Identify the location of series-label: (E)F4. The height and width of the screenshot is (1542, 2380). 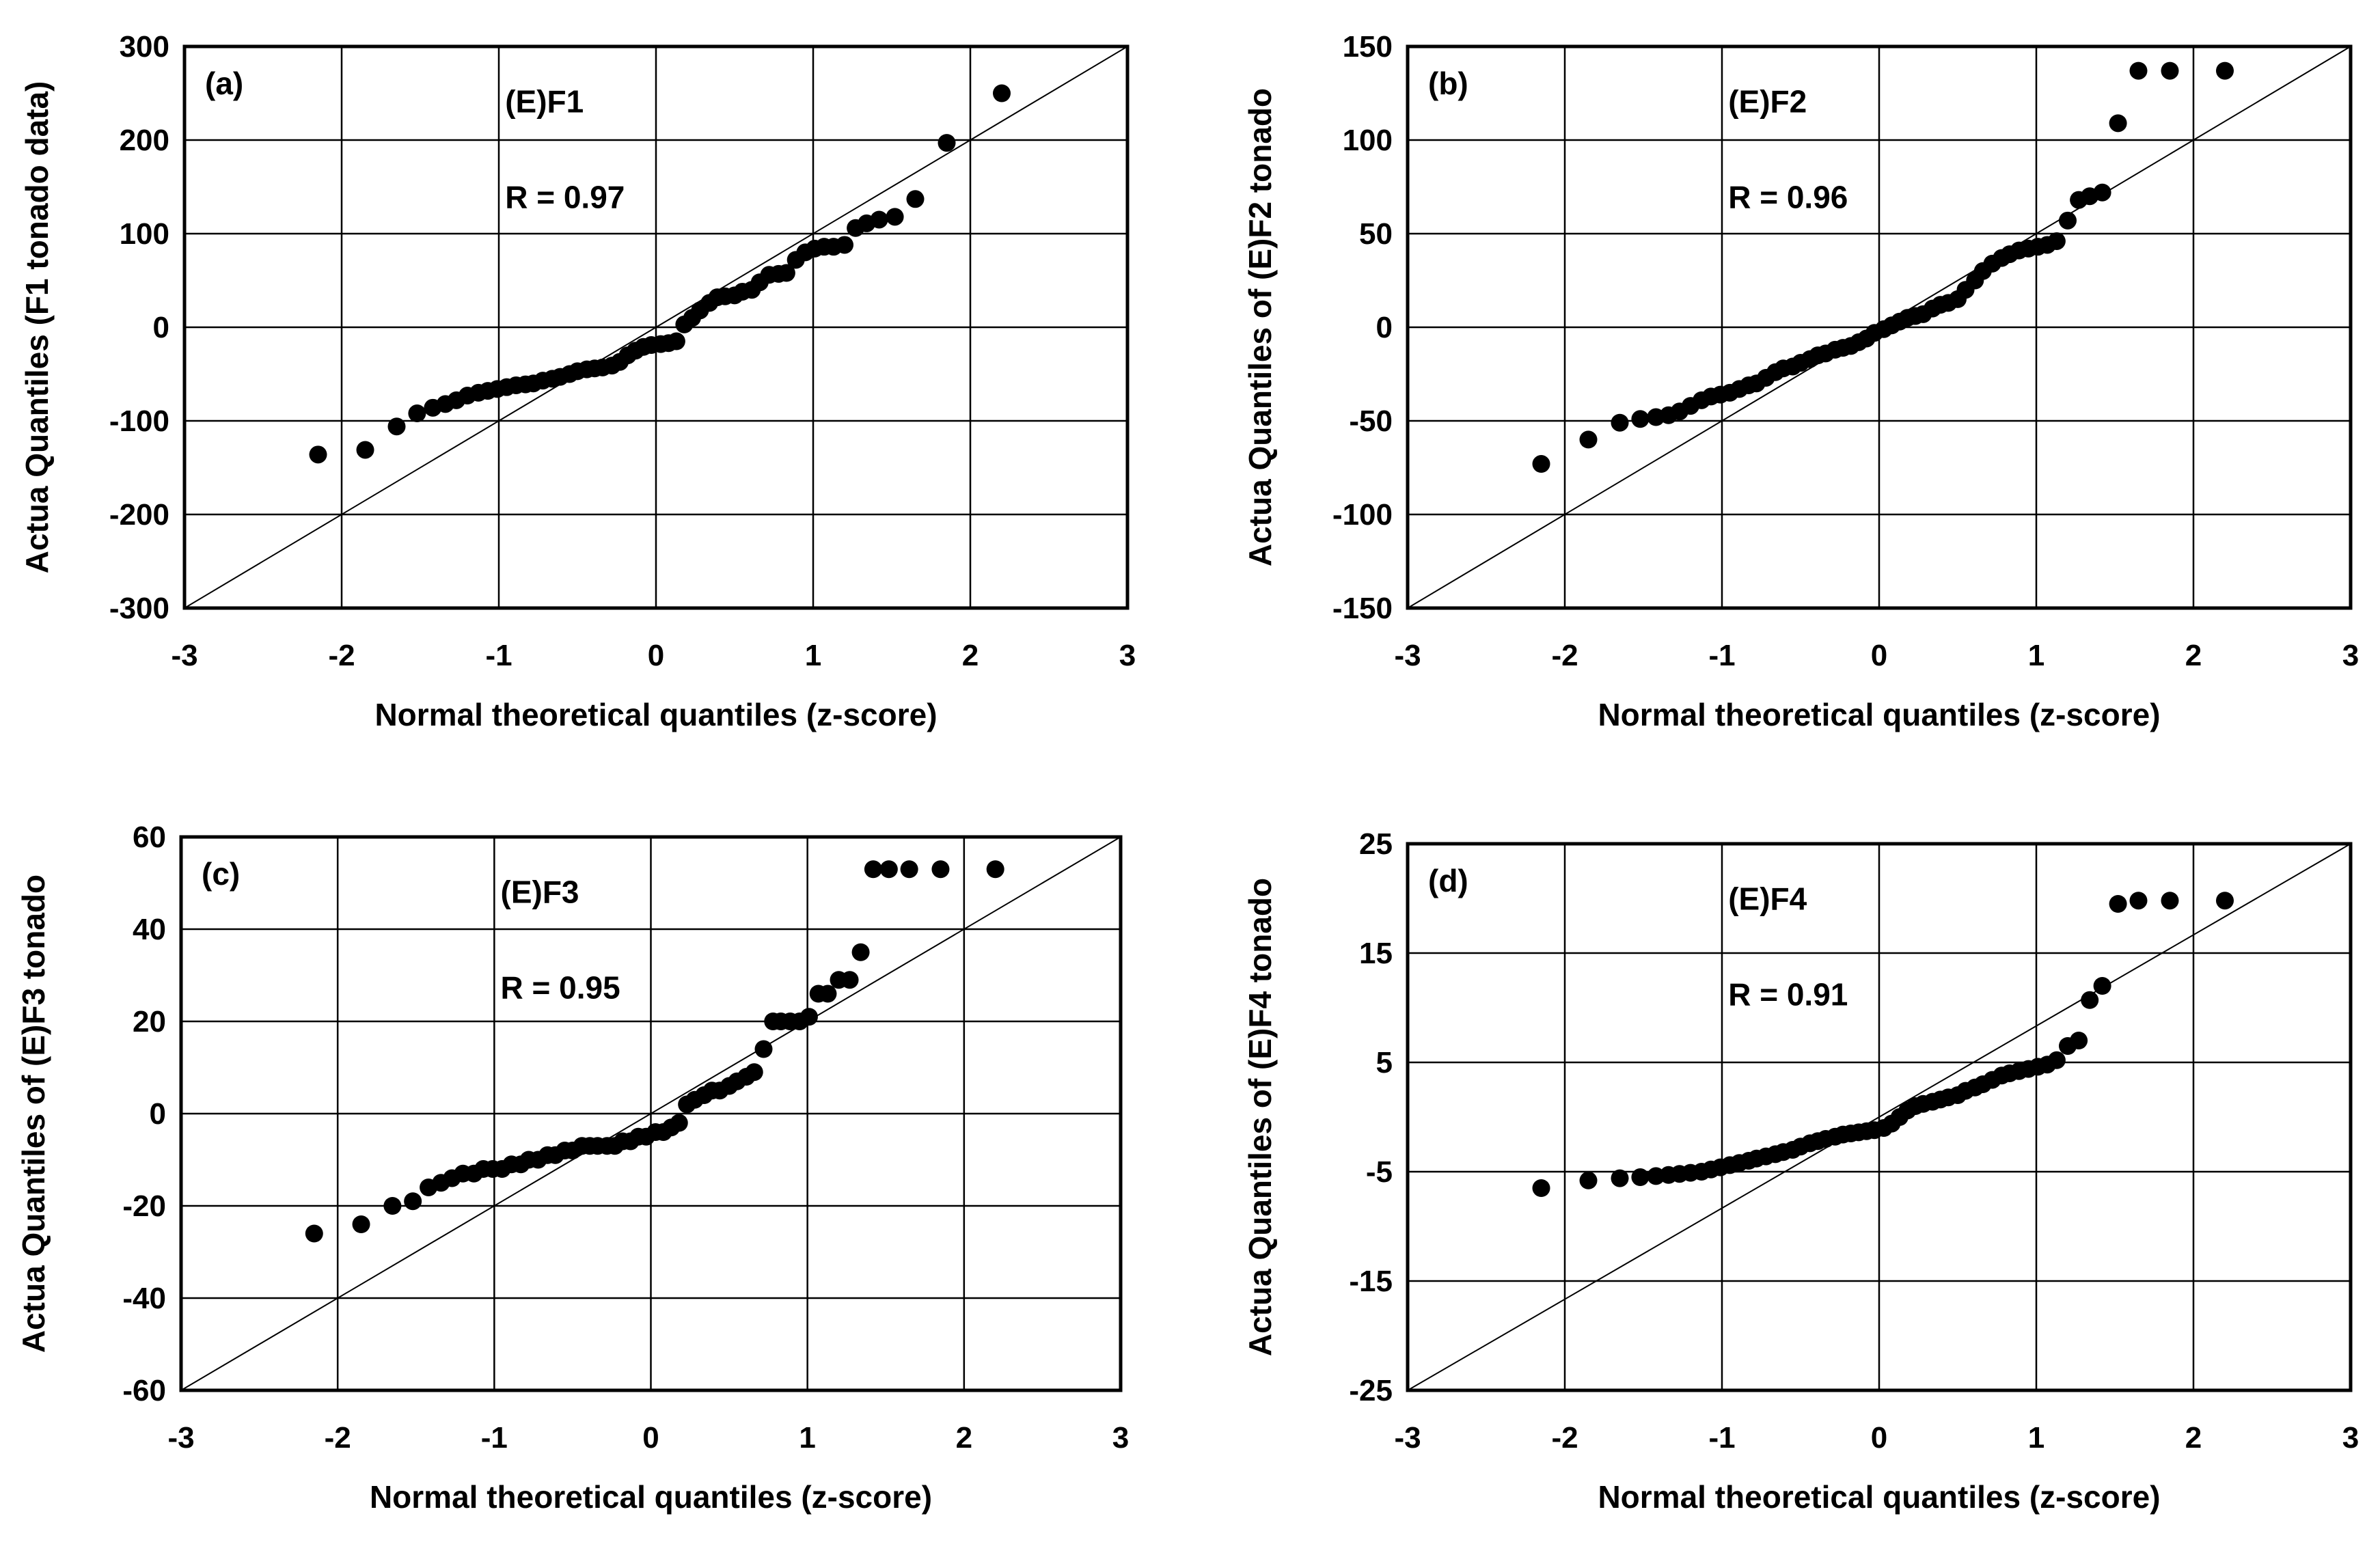
(1767, 899).